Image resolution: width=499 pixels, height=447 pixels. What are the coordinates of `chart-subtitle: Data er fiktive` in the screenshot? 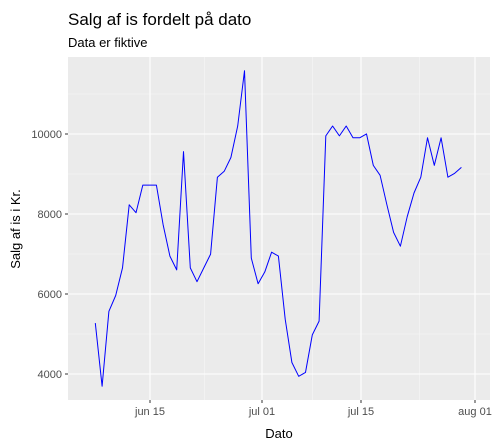 It's located at (107, 42).